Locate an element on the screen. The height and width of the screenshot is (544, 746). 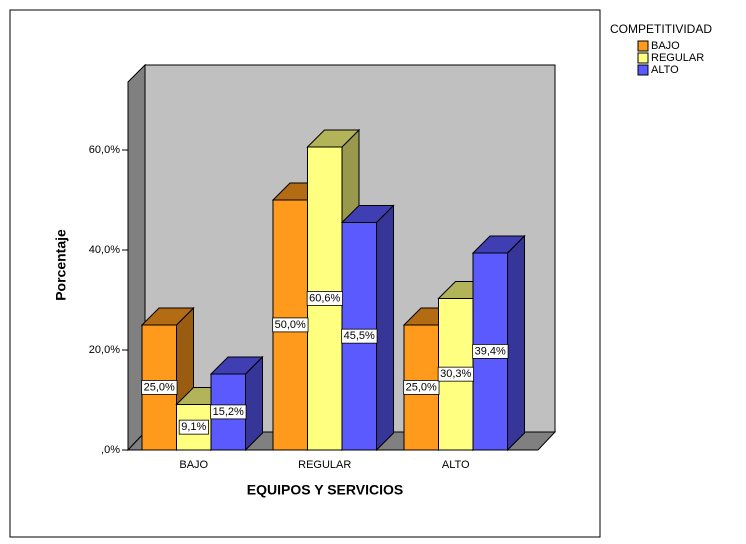
value-label: 30,3% is located at coordinates (455, 374).